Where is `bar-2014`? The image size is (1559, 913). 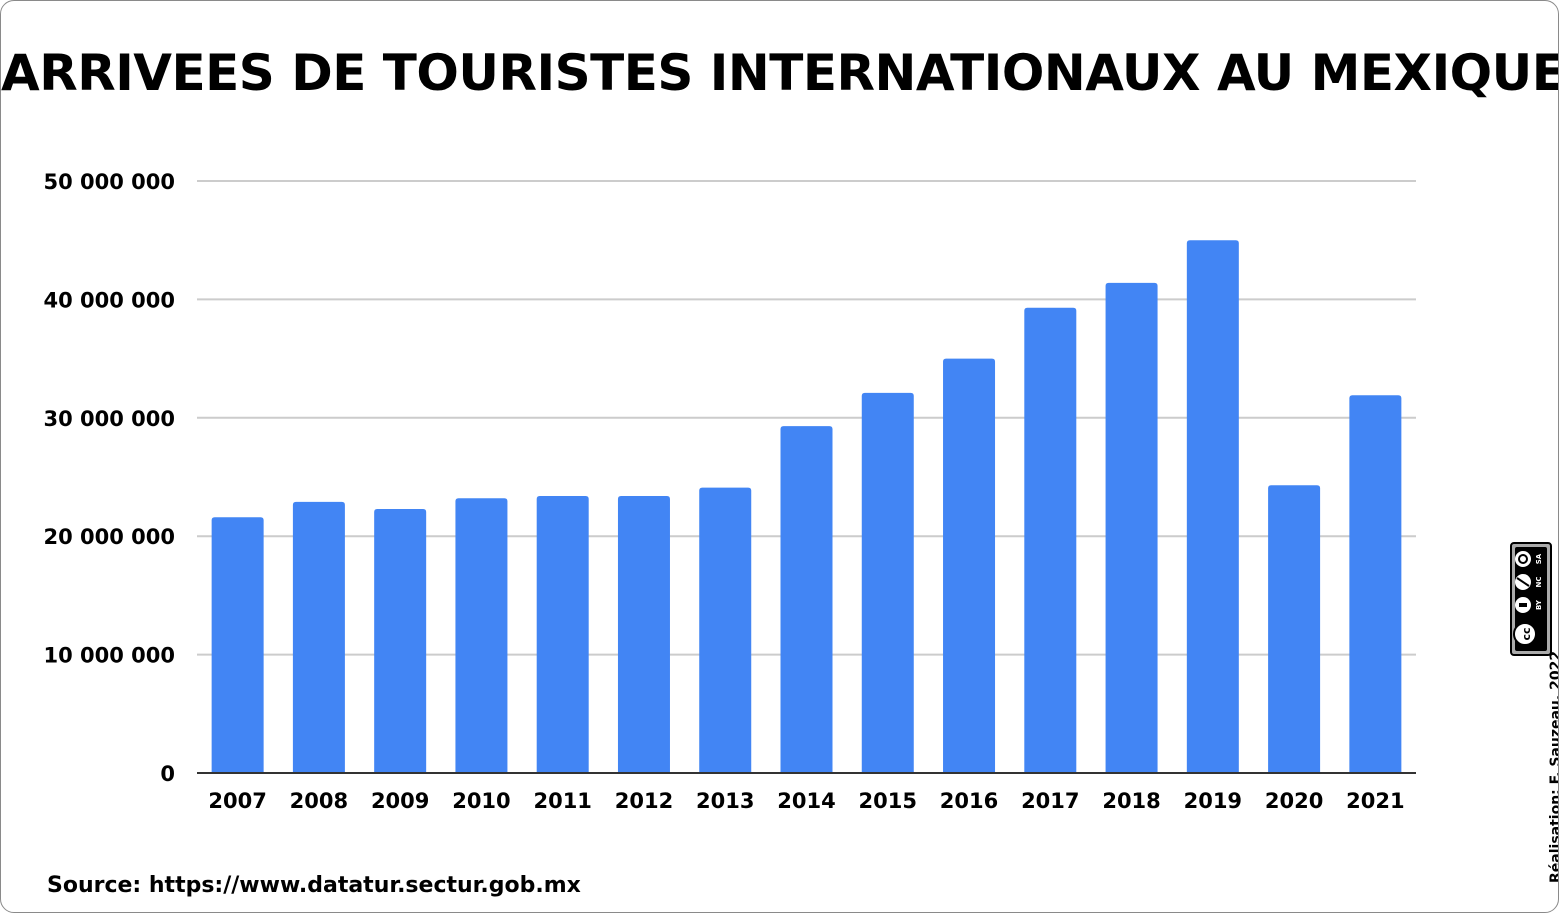
bar-2014 is located at coordinates (806, 599).